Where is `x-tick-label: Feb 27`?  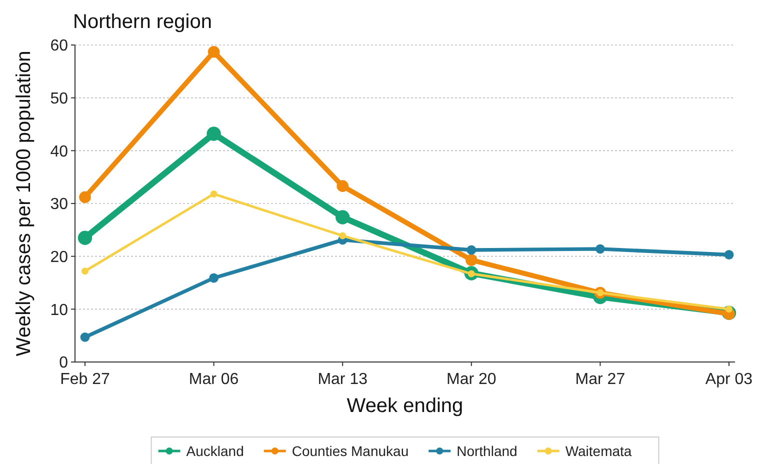
x-tick-label: Feb 27 is located at coordinates (85, 379).